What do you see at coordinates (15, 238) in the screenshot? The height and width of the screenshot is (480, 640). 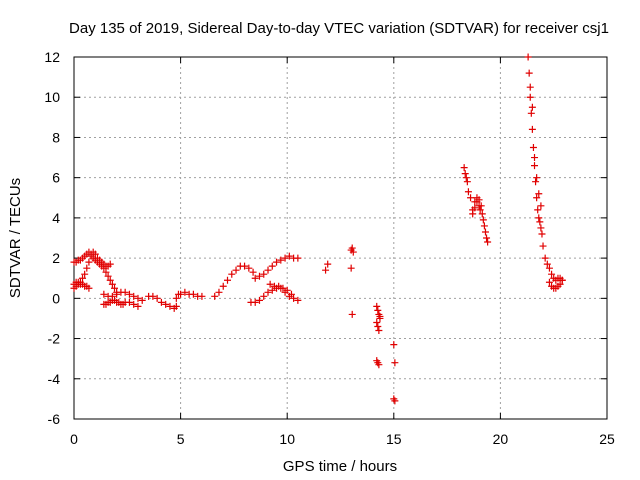 I see `y-axis-label: SDTVAR / TECUs` at bounding box center [15, 238].